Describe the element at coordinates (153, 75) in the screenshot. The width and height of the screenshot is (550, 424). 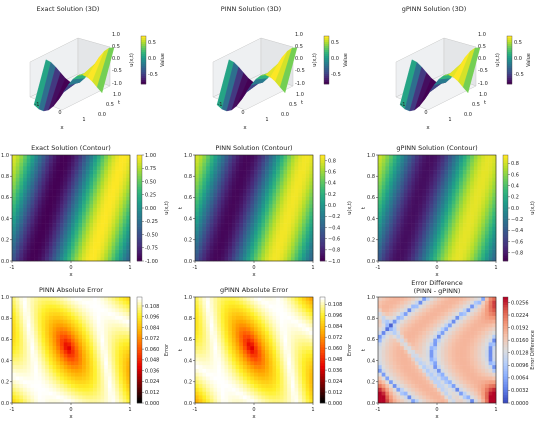
I see `colorbar-tick-label: -0.5` at that location.